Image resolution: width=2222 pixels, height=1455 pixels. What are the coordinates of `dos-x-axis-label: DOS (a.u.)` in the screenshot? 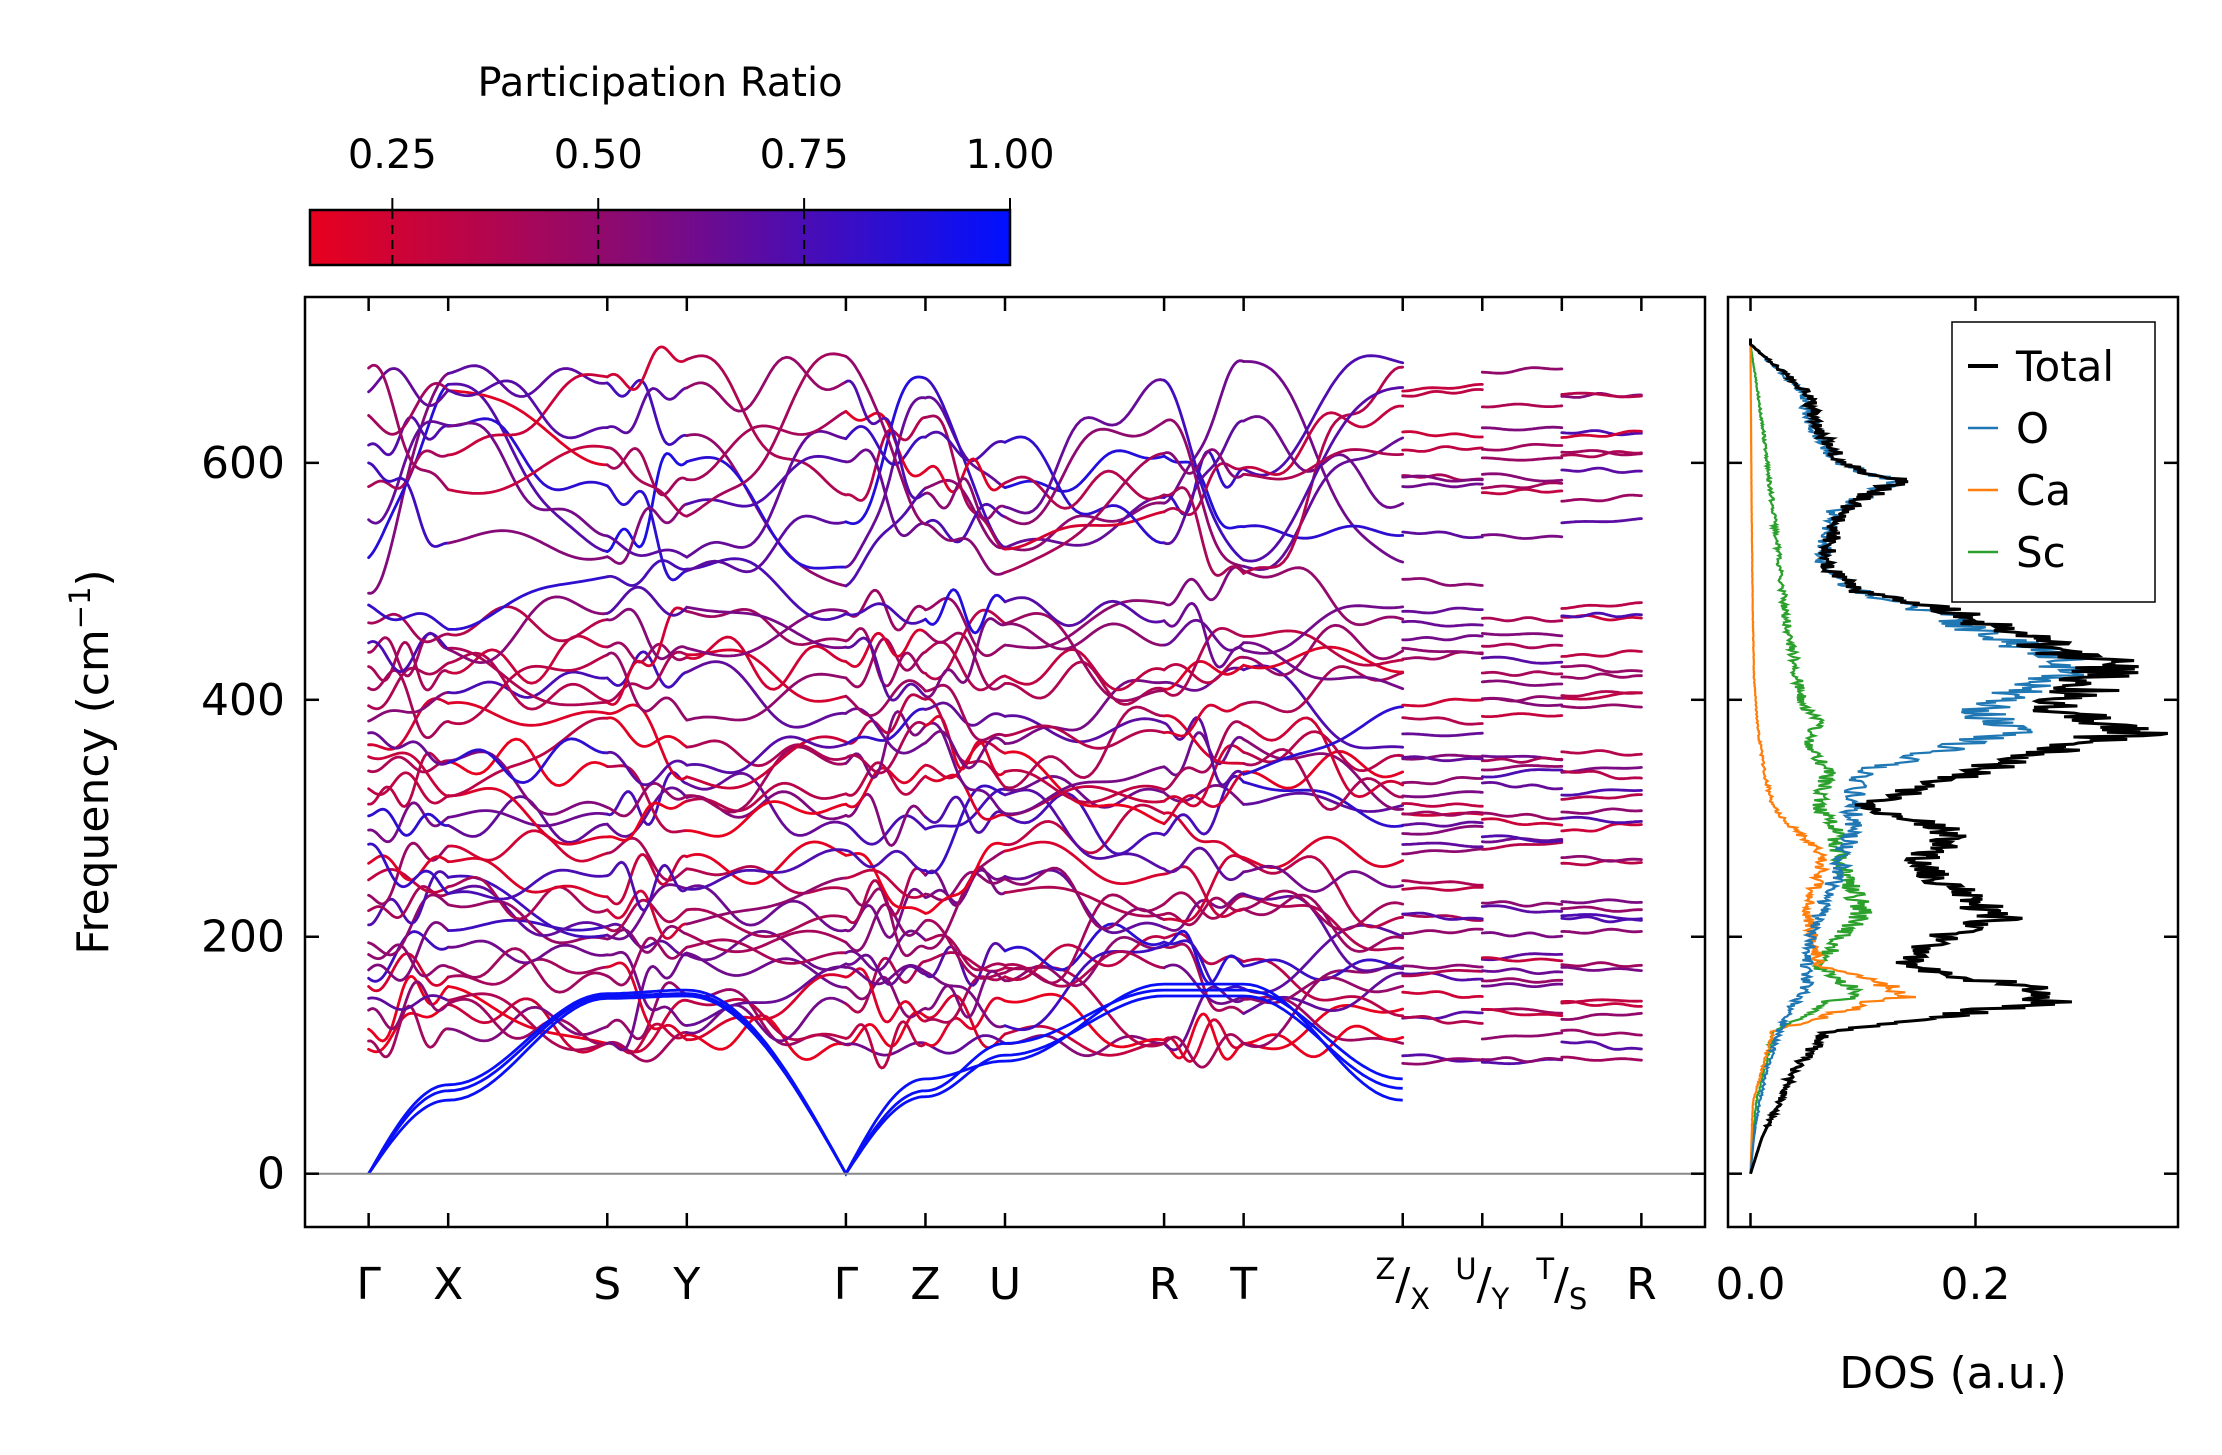 It's located at (1953, 1373).